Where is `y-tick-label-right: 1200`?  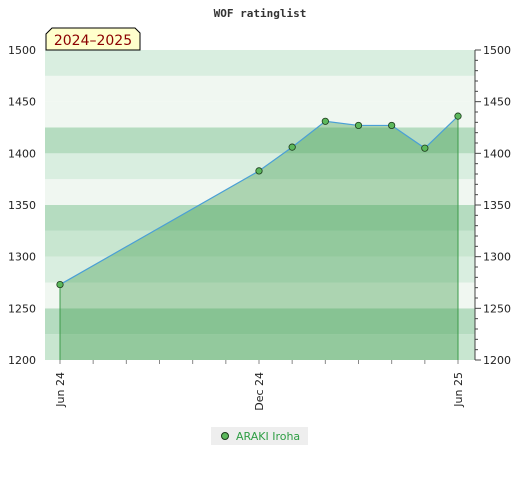 y-tick-label-right: 1200 is located at coordinates (497, 360).